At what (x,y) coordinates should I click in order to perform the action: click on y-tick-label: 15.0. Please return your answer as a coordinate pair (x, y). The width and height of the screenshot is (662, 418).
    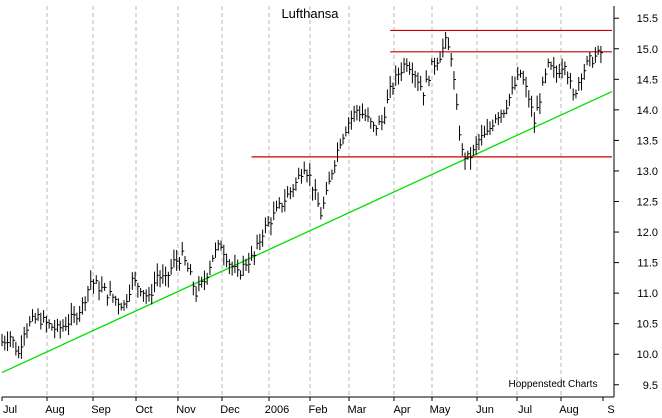
    Looking at the image, I should click on (647, 50).